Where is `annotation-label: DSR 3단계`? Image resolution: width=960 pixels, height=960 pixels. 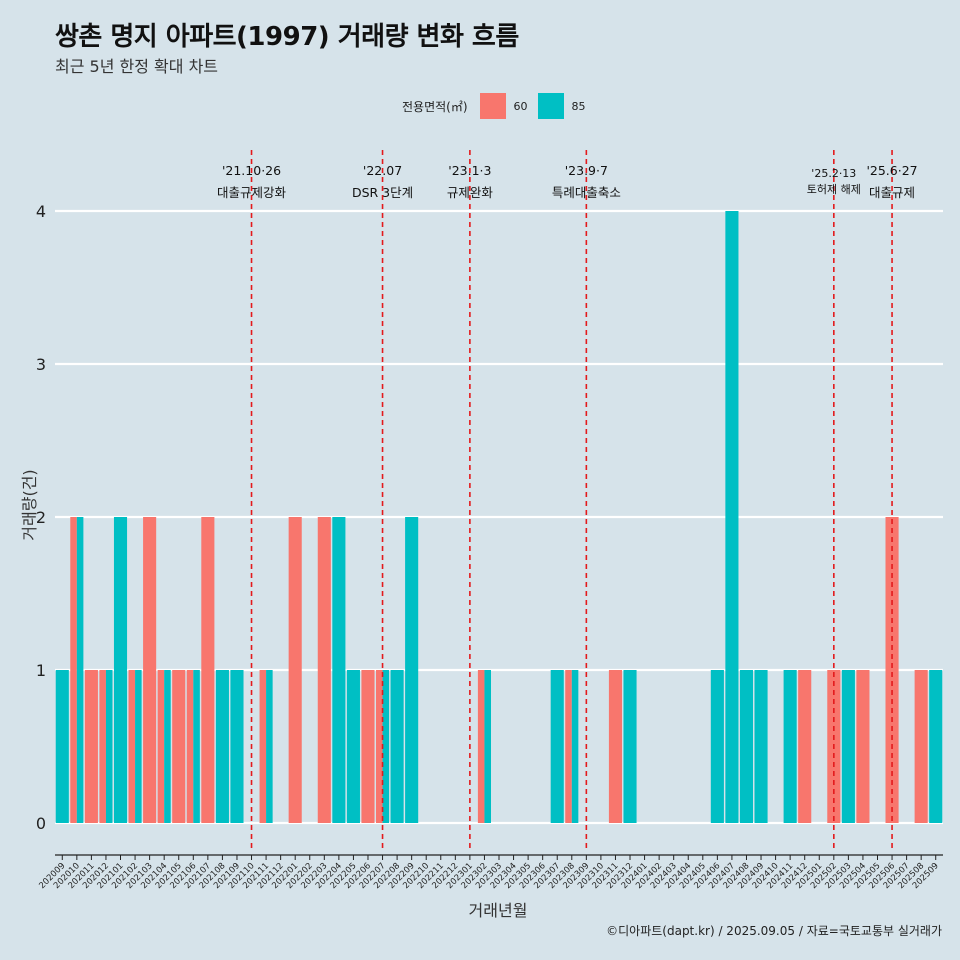
annotation-label: DSR 3단계 is located at coordinates (382, 192).